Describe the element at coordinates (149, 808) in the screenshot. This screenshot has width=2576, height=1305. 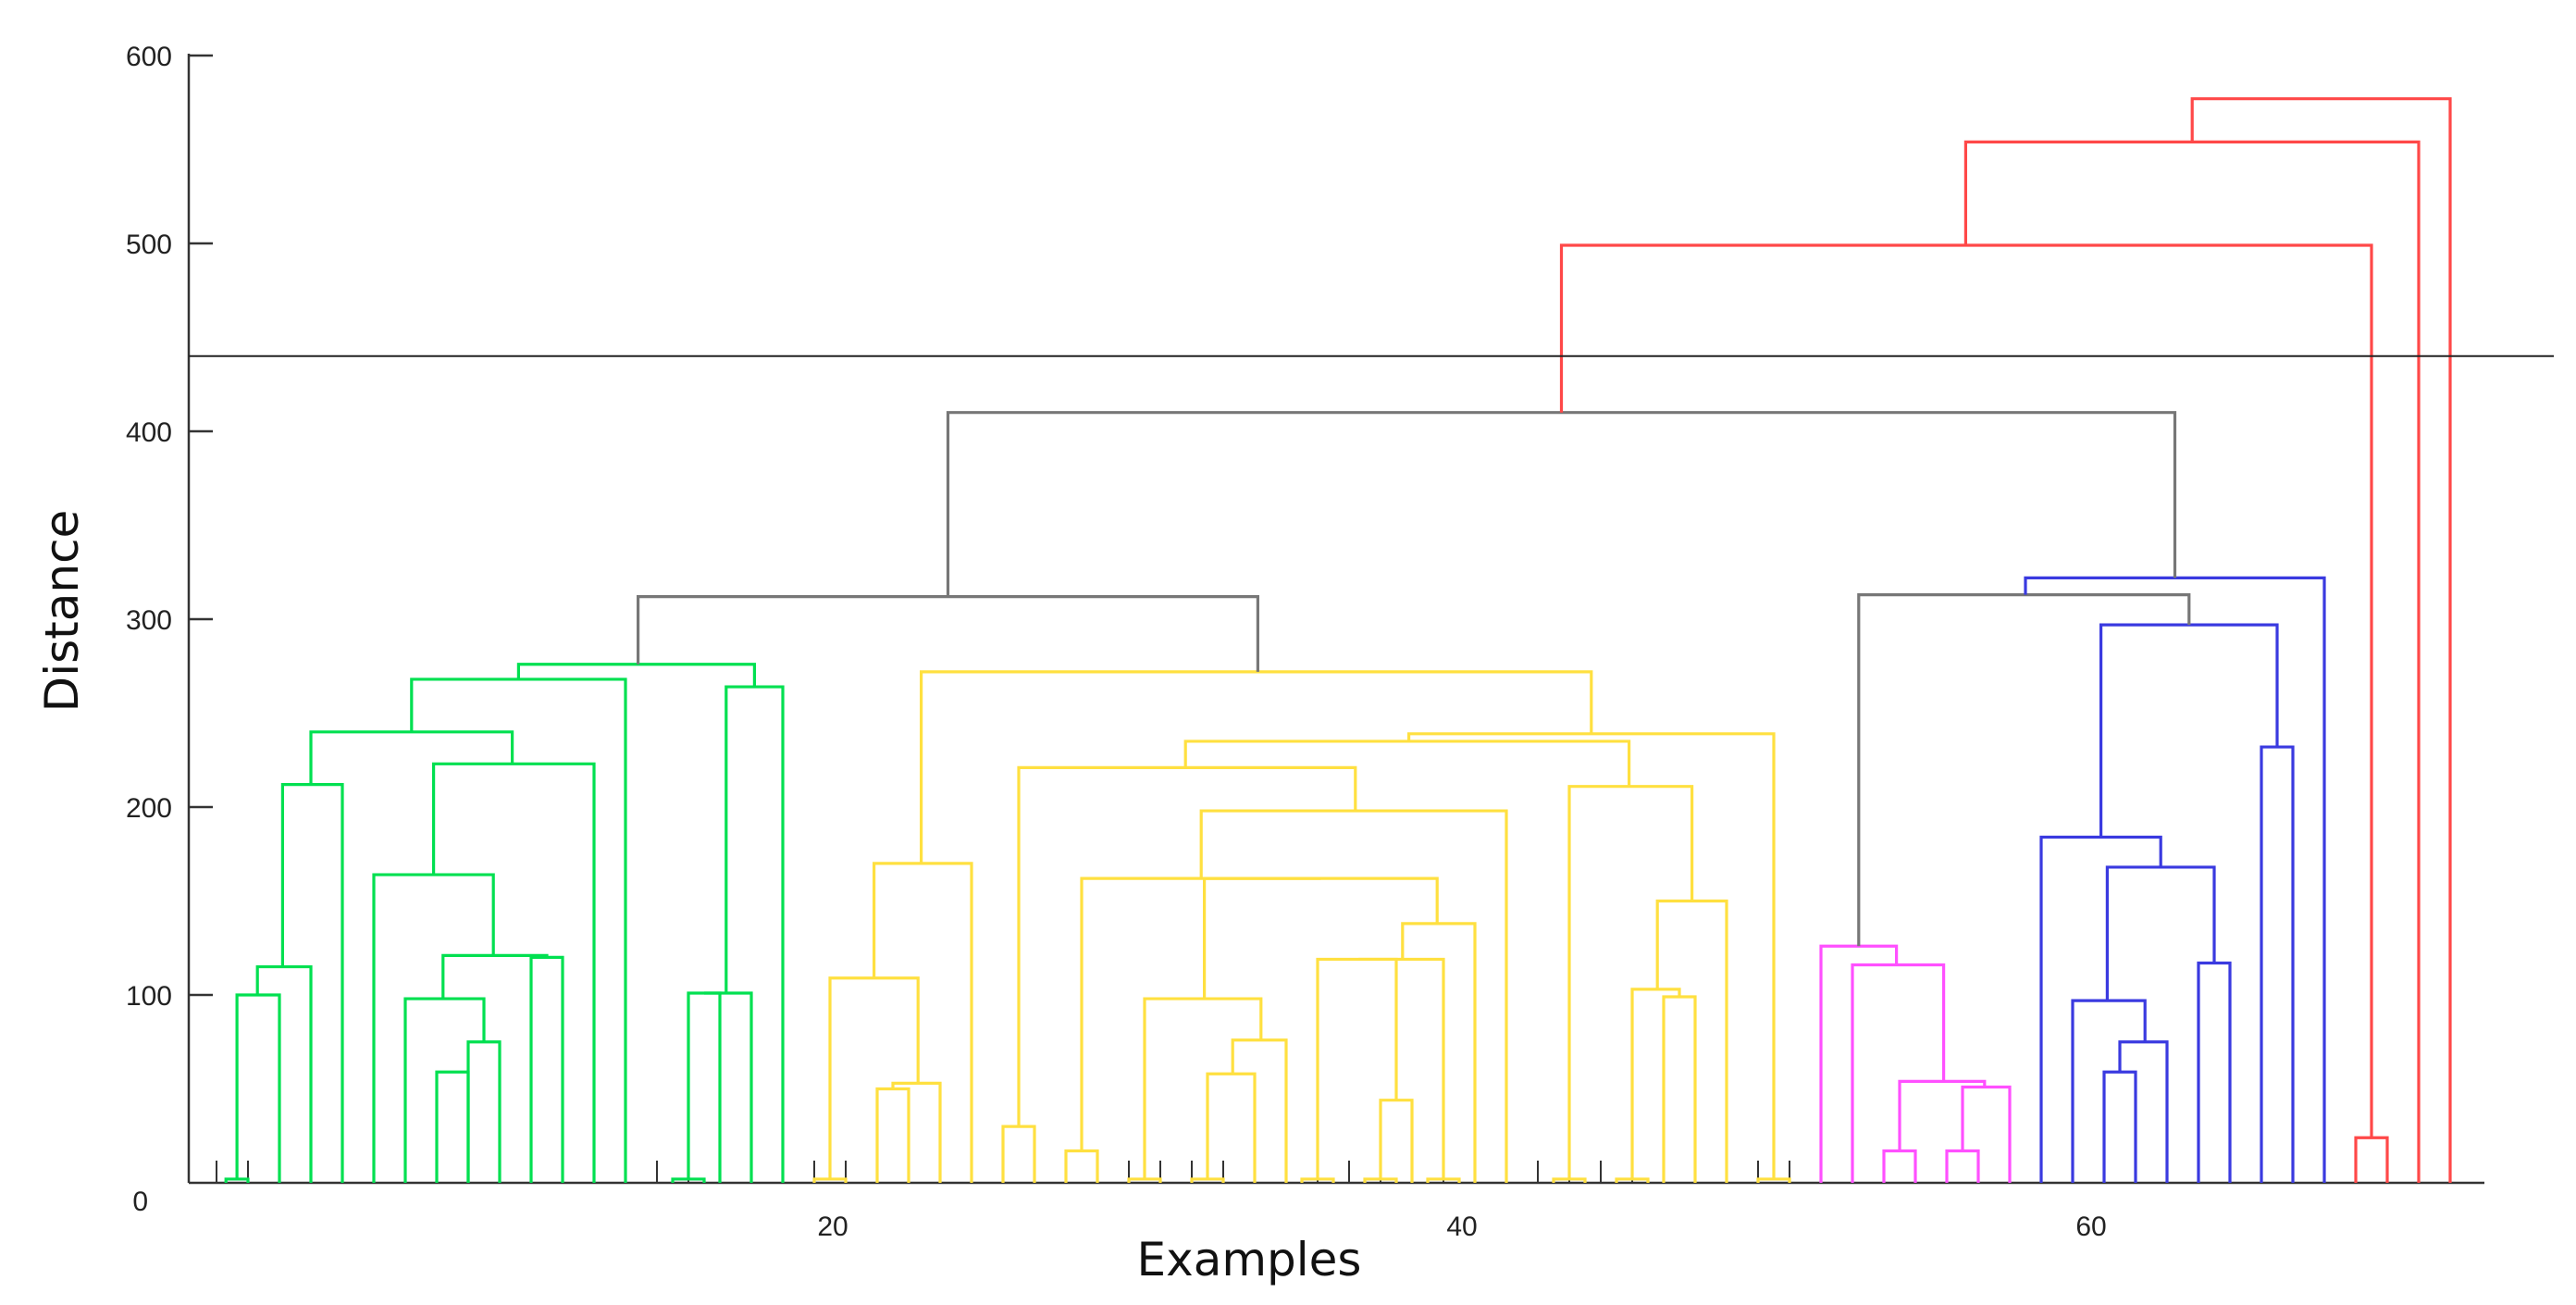
I see `y-tick-label: 200` at that location.